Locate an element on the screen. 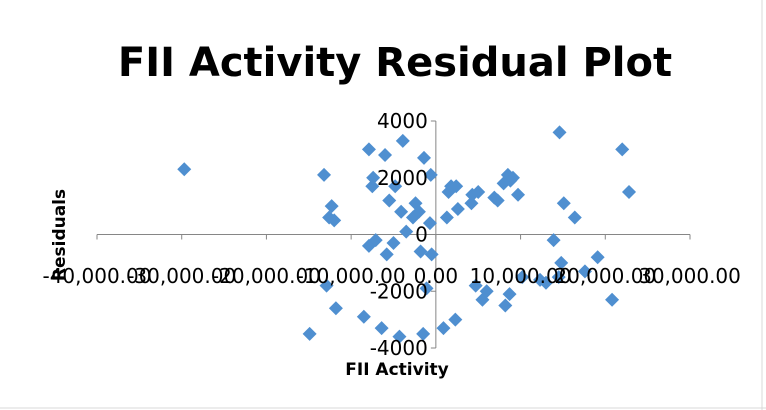 This screenshot has height=410, width=766. x-tick-label: -10,000.00 is located at coordinates (351, 276).